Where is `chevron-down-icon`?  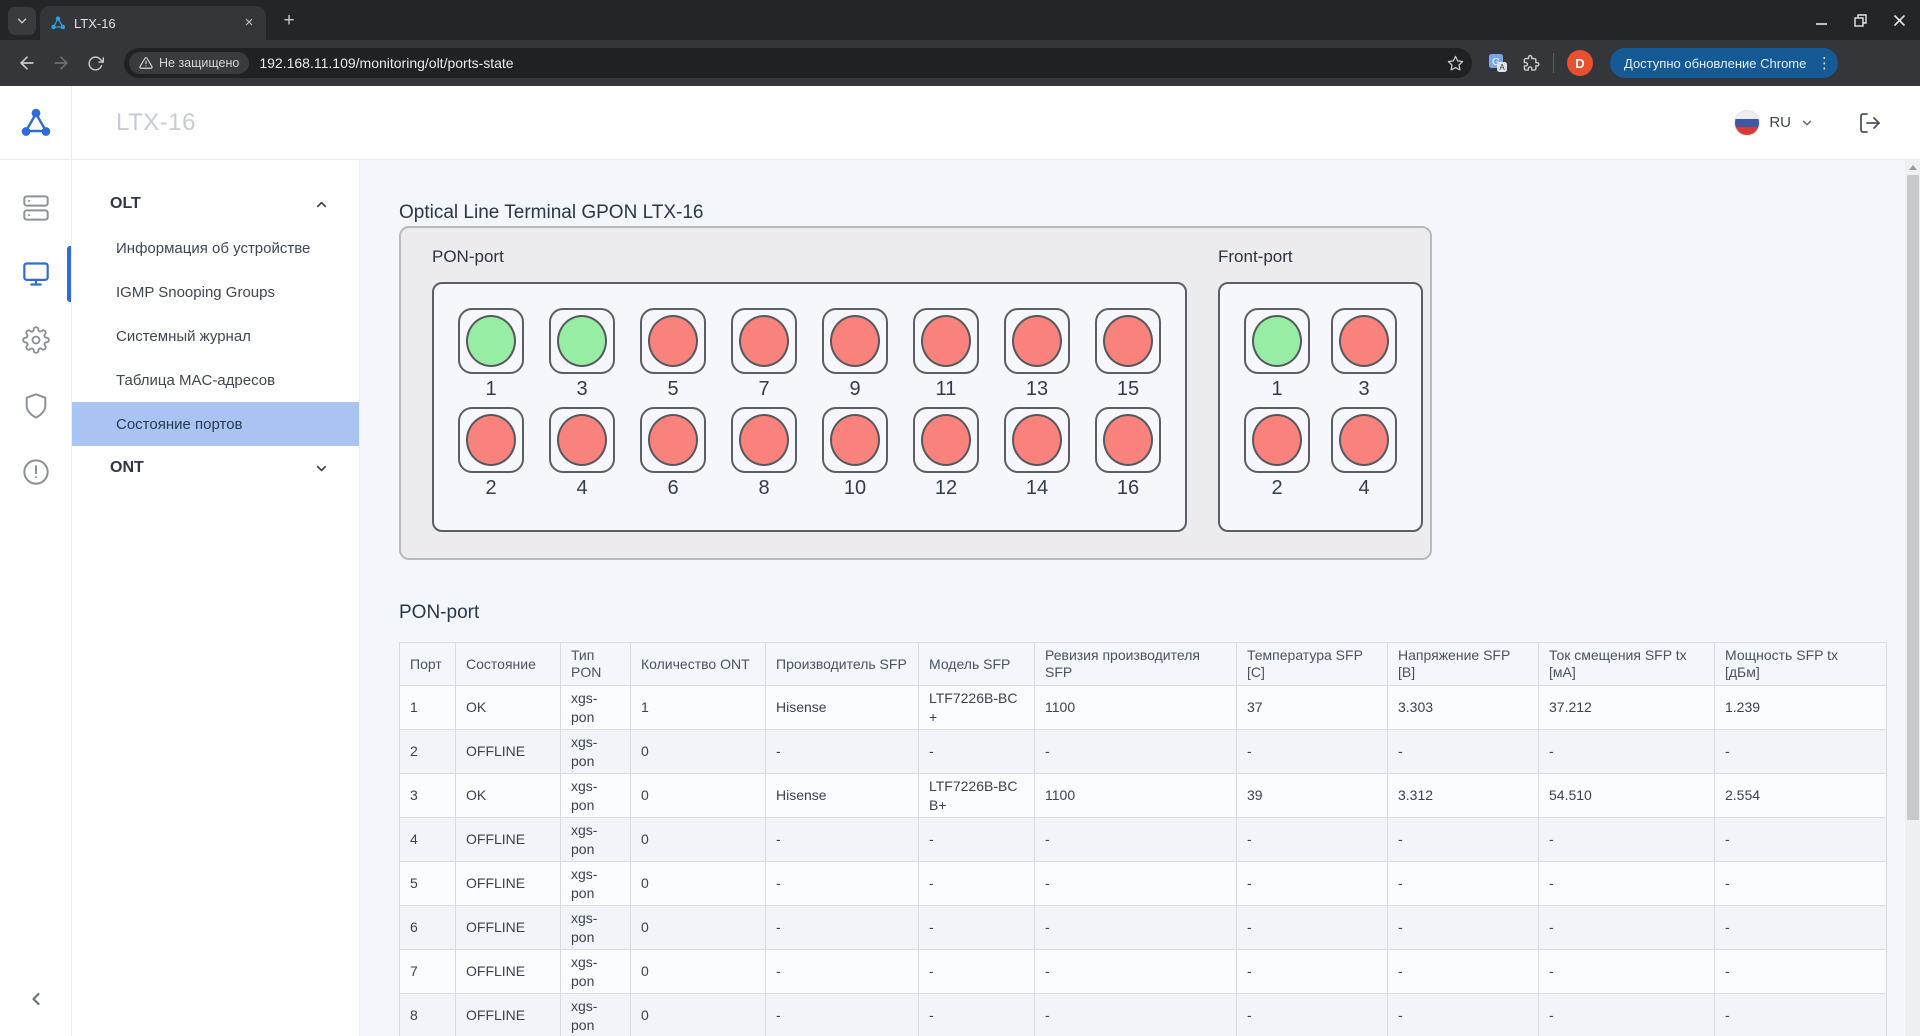 chevron-down-icon is located at coordinates (22, 21).